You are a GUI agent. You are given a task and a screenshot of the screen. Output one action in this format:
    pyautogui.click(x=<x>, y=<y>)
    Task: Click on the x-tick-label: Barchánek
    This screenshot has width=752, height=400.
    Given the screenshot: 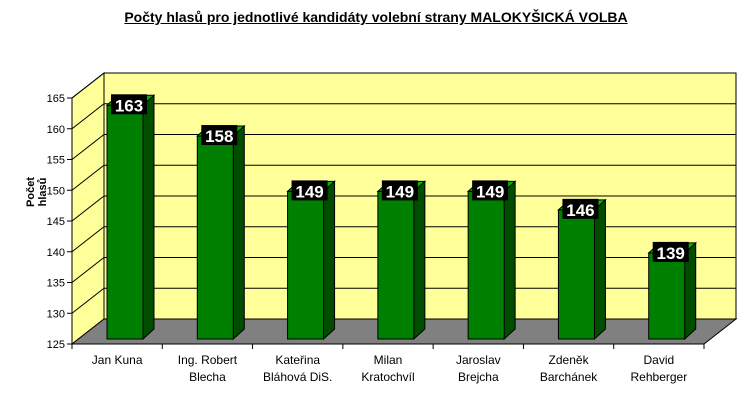 What is the action you would take?
    pyautogui.click(x=569, y=377)
    